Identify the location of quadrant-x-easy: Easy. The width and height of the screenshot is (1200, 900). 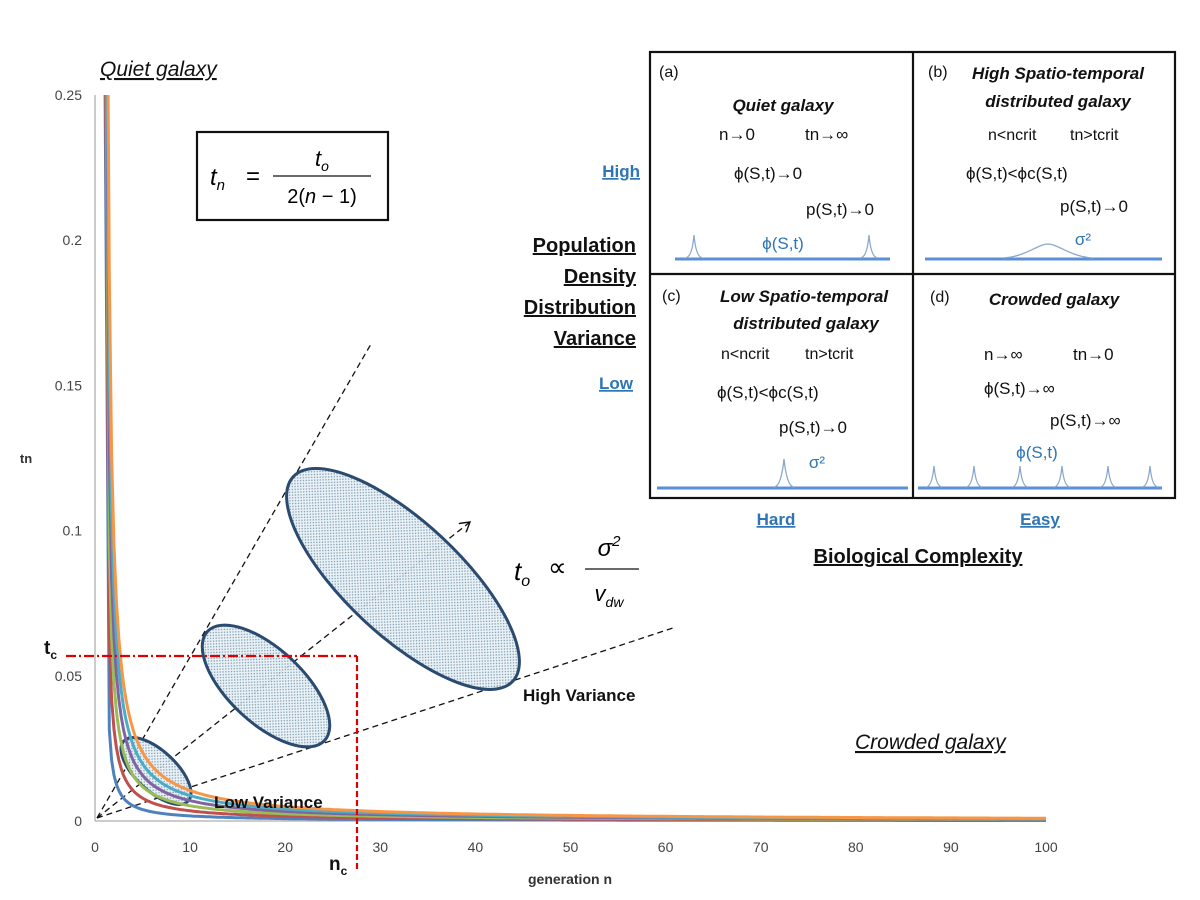
(1040, 519).